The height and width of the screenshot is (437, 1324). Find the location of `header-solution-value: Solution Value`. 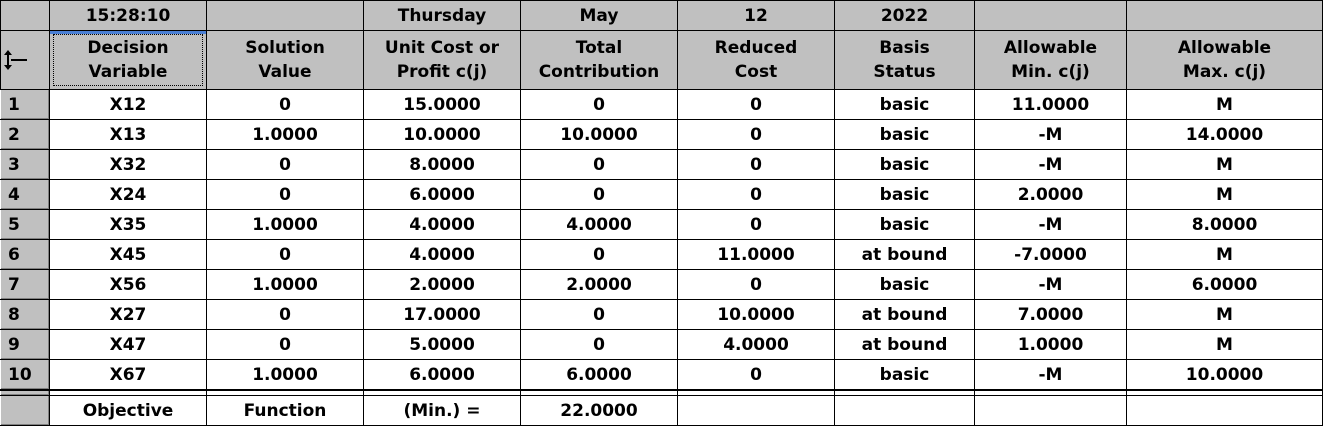

header-solution-value: Solution Value is located at coordinates (285, 60).